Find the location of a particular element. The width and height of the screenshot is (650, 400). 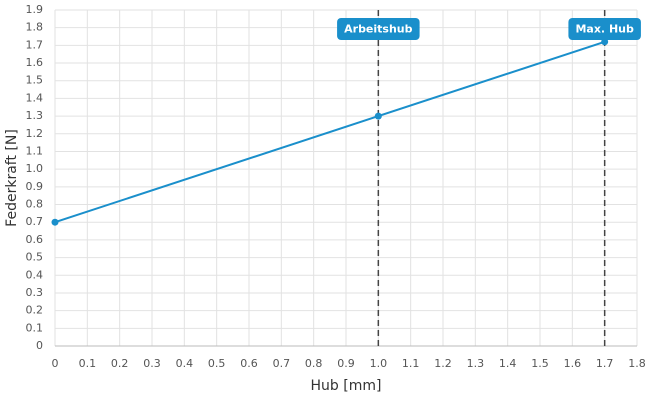

y-tick-label: 1.8 is located at coordinates (35, 27).